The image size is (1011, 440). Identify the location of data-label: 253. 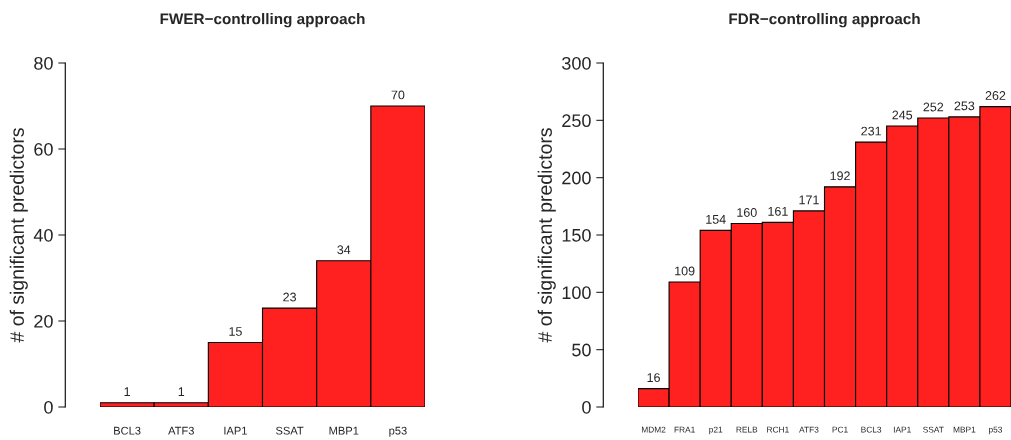
(964, 106).